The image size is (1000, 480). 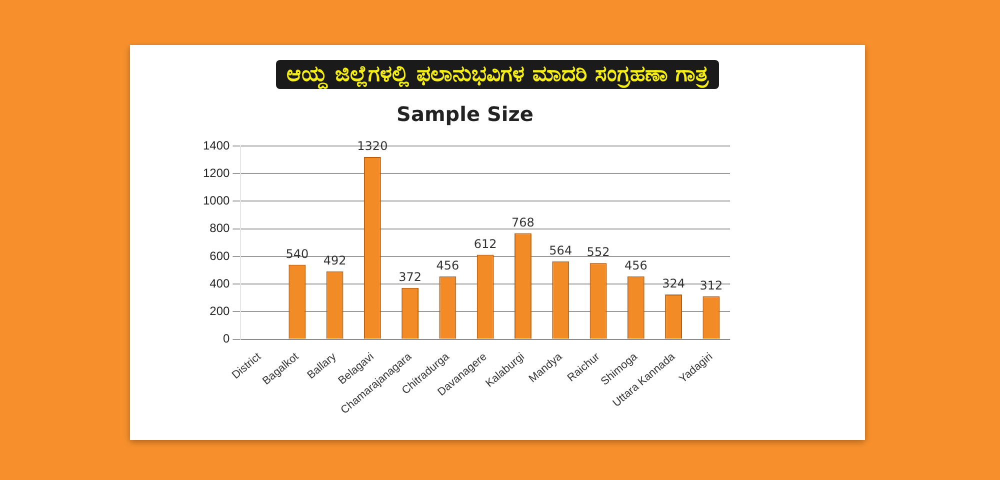 What do you see at coordinates (410, 277) in the screenshot?
I see `data-label: 372` at bounding box center [410, 277].